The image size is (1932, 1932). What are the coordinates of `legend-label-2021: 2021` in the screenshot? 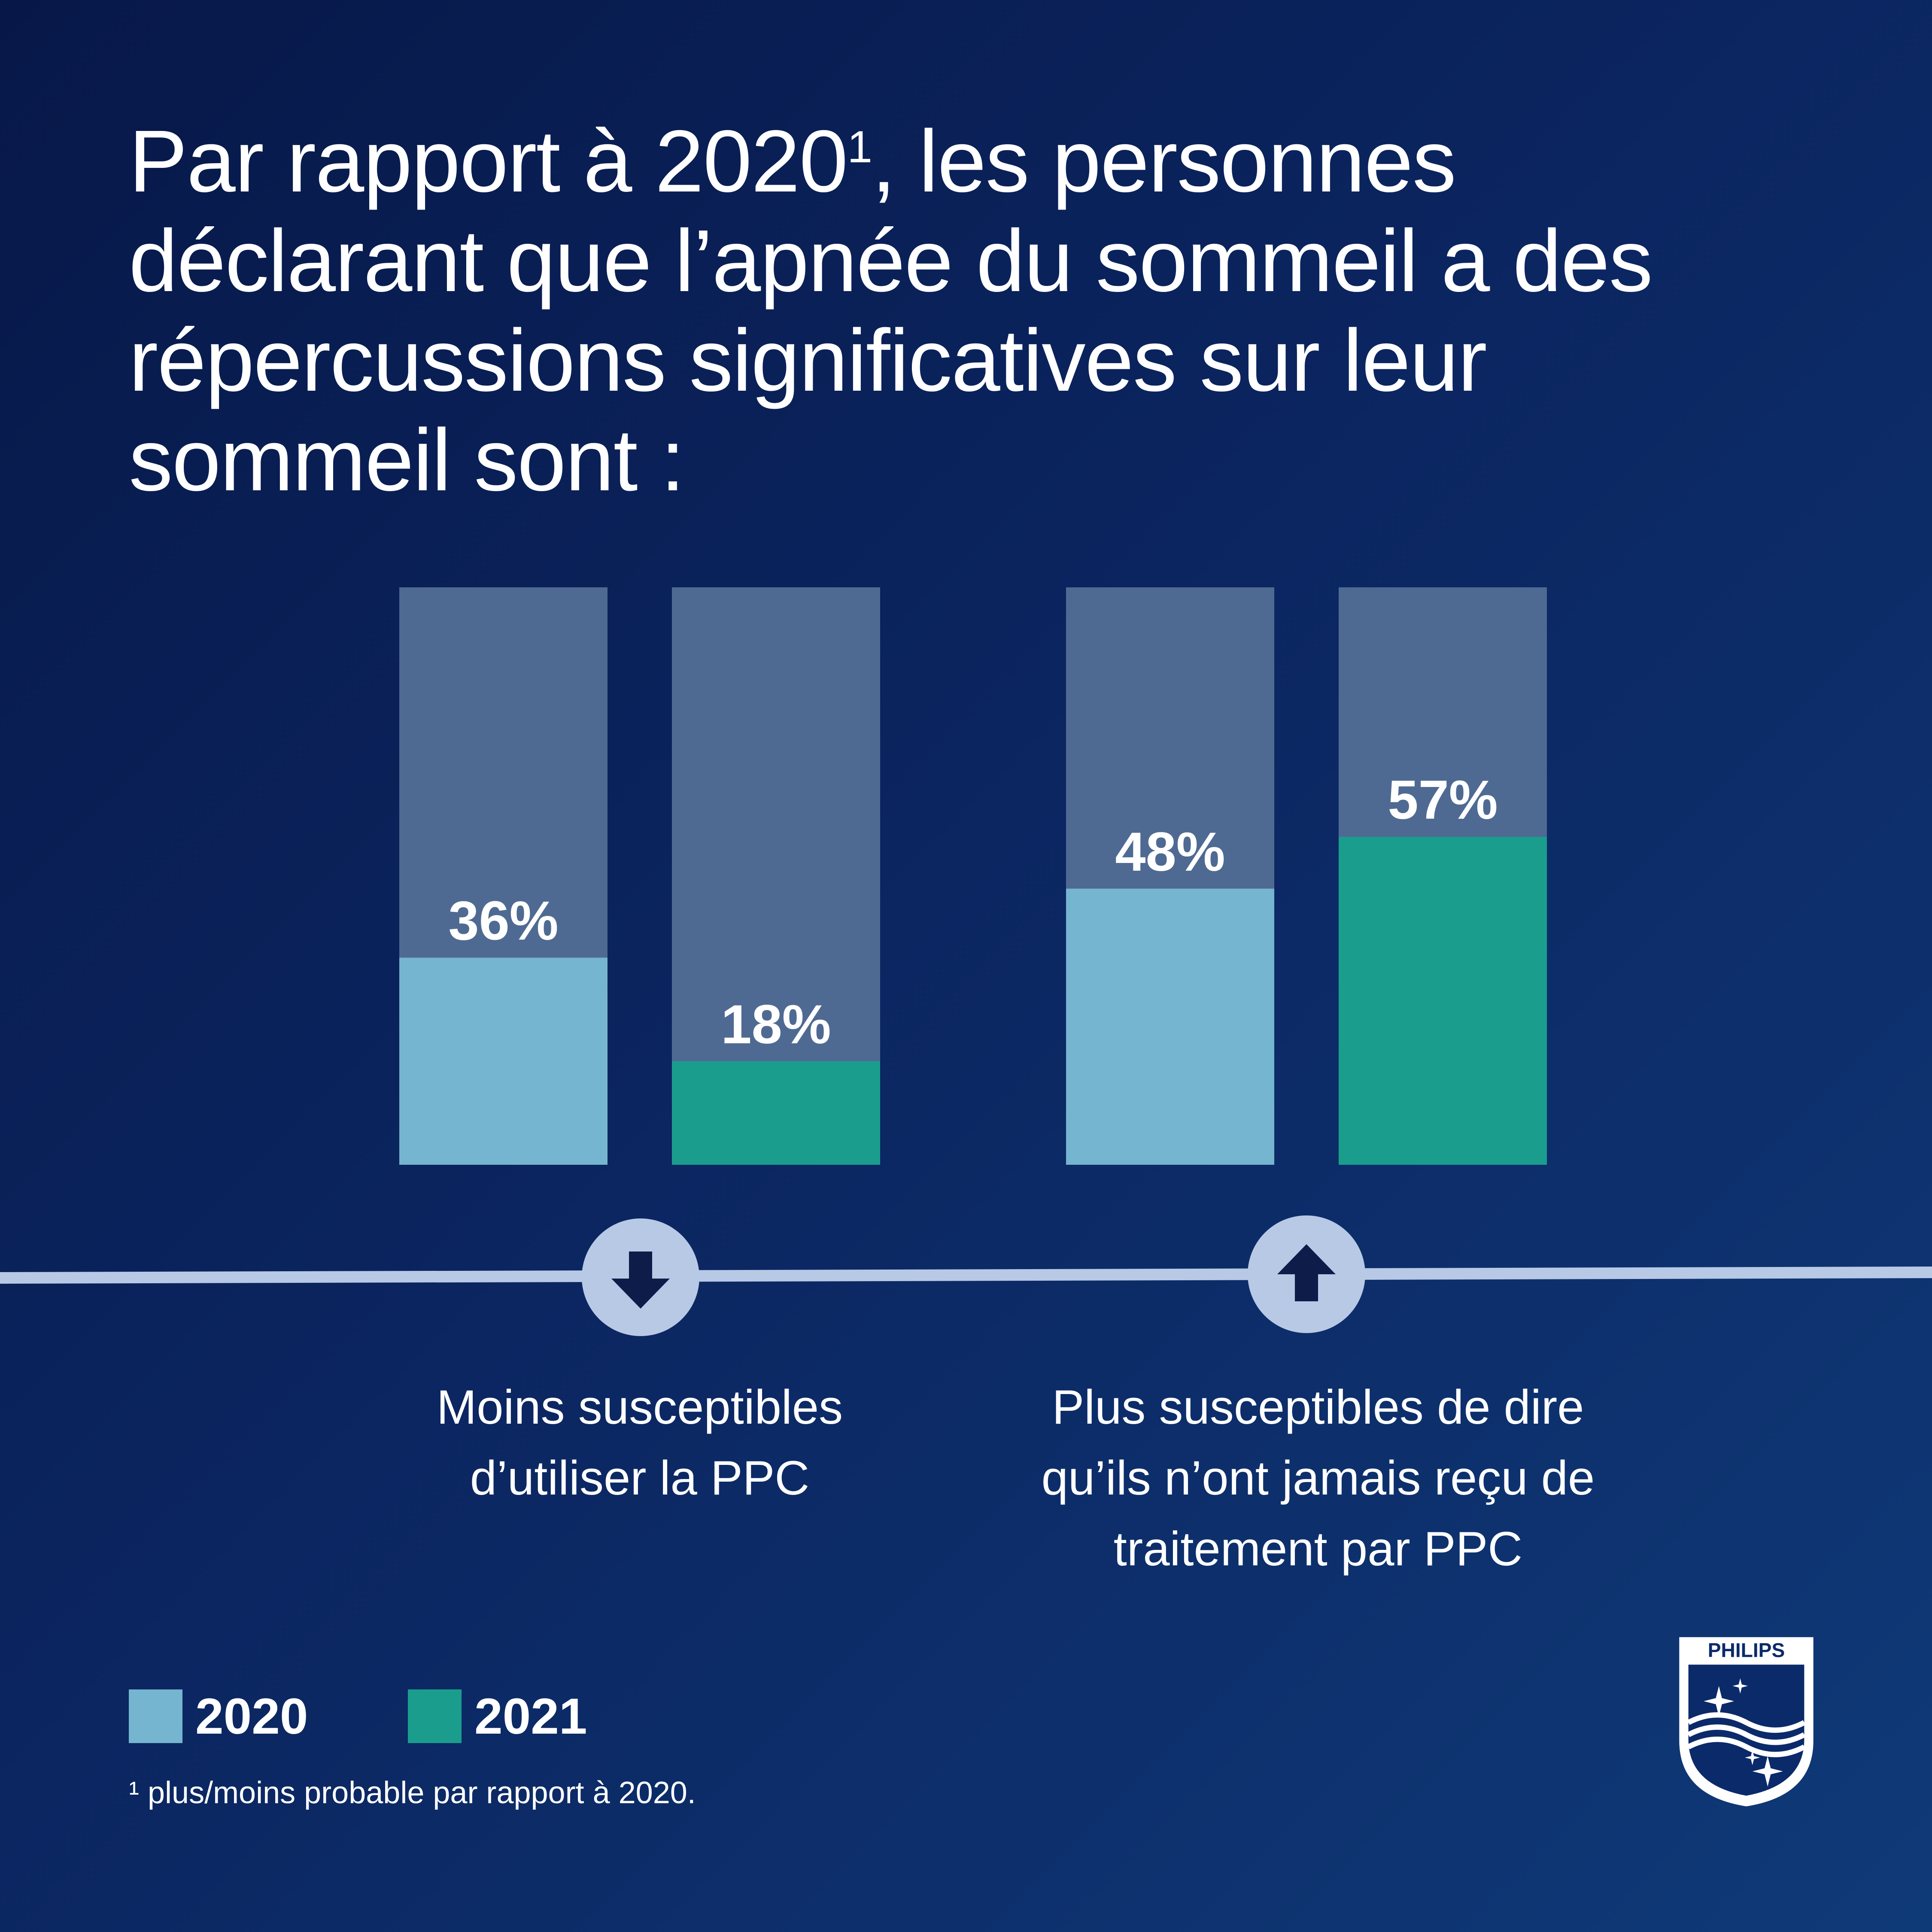 It's located at (530, 1716).